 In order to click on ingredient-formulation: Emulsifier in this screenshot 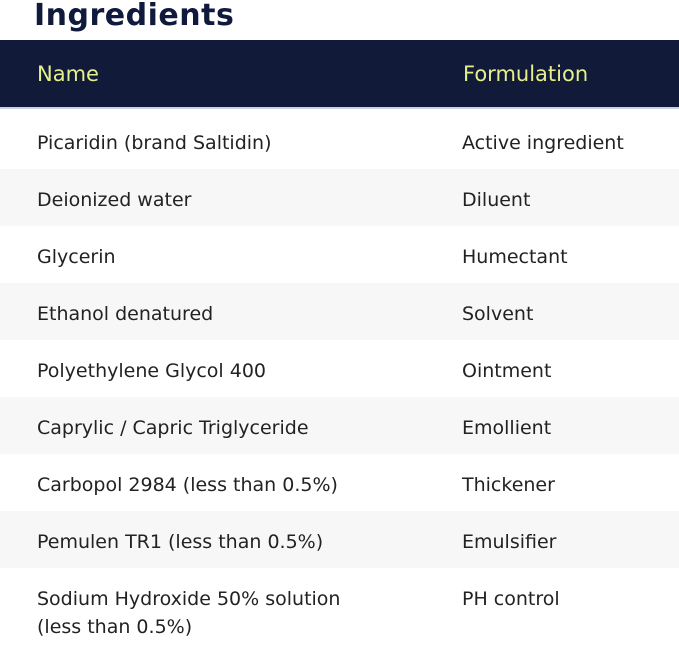, I will do `click(509, 542)`.